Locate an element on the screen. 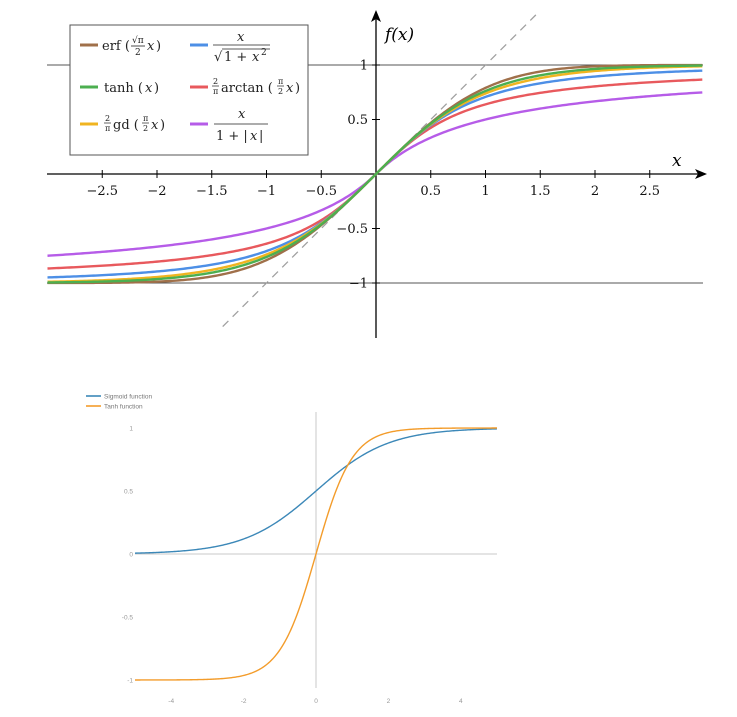 The image size is (737, 717). legend: erf ( √π 2 x ) x √ 1 + x 2 is located at coordinates (189, 90).